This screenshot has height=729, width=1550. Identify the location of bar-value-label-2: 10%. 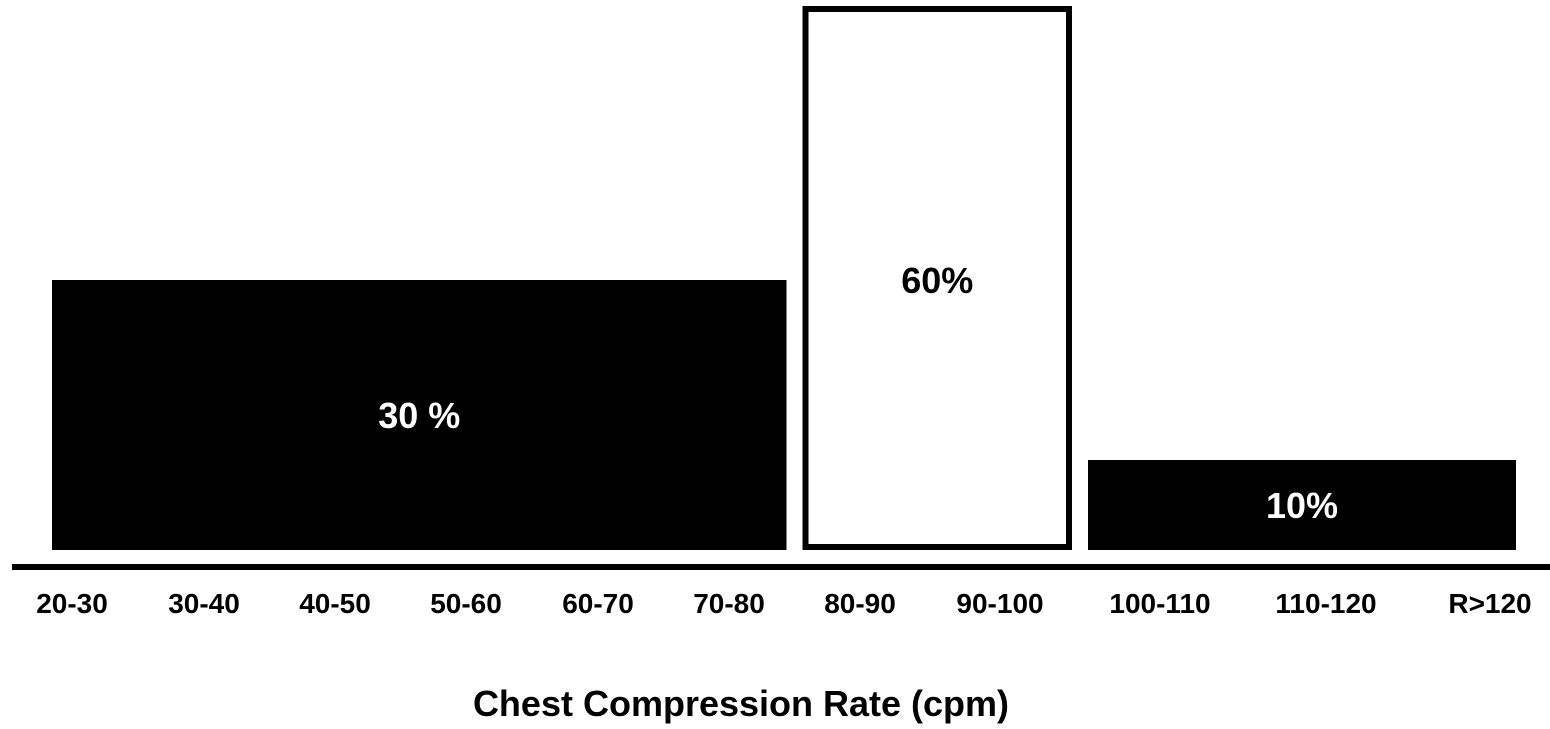
(1302, 505).